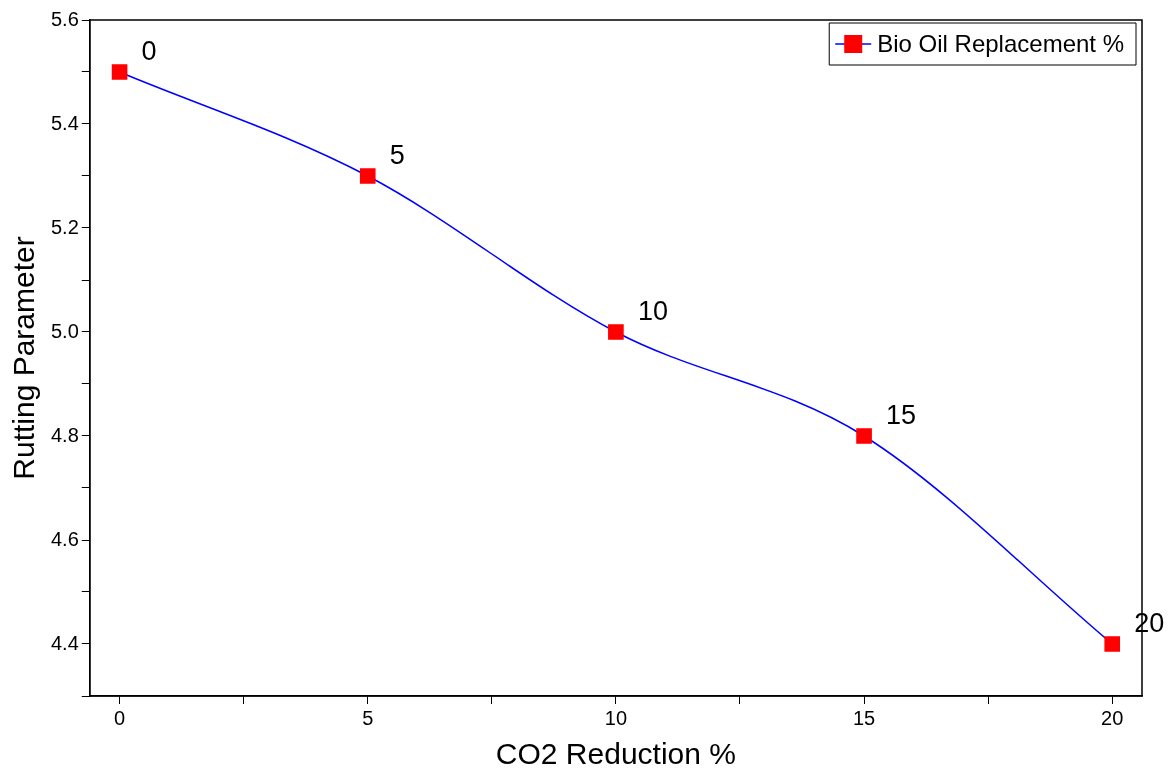 The image size is (1176, 778). What do you see at coordinates (149, 51) in the screenshot?
I see `annotation: 0` at bounding box center [149, 51].